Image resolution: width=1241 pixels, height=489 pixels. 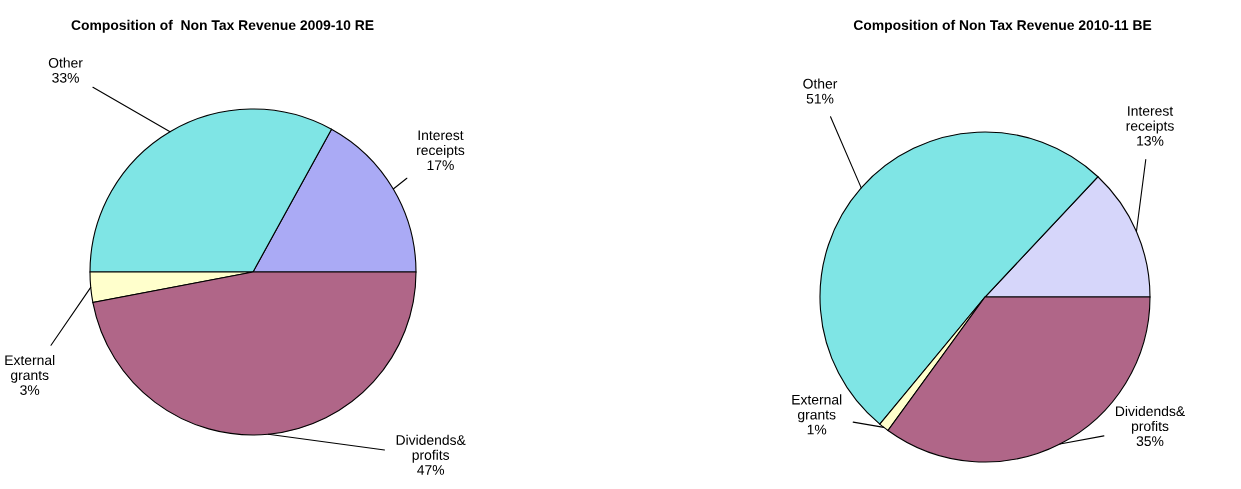 I want to click on chart-title: Composition of Non Tax Revenue 2009-10 RE, so click(x=222, y=26).